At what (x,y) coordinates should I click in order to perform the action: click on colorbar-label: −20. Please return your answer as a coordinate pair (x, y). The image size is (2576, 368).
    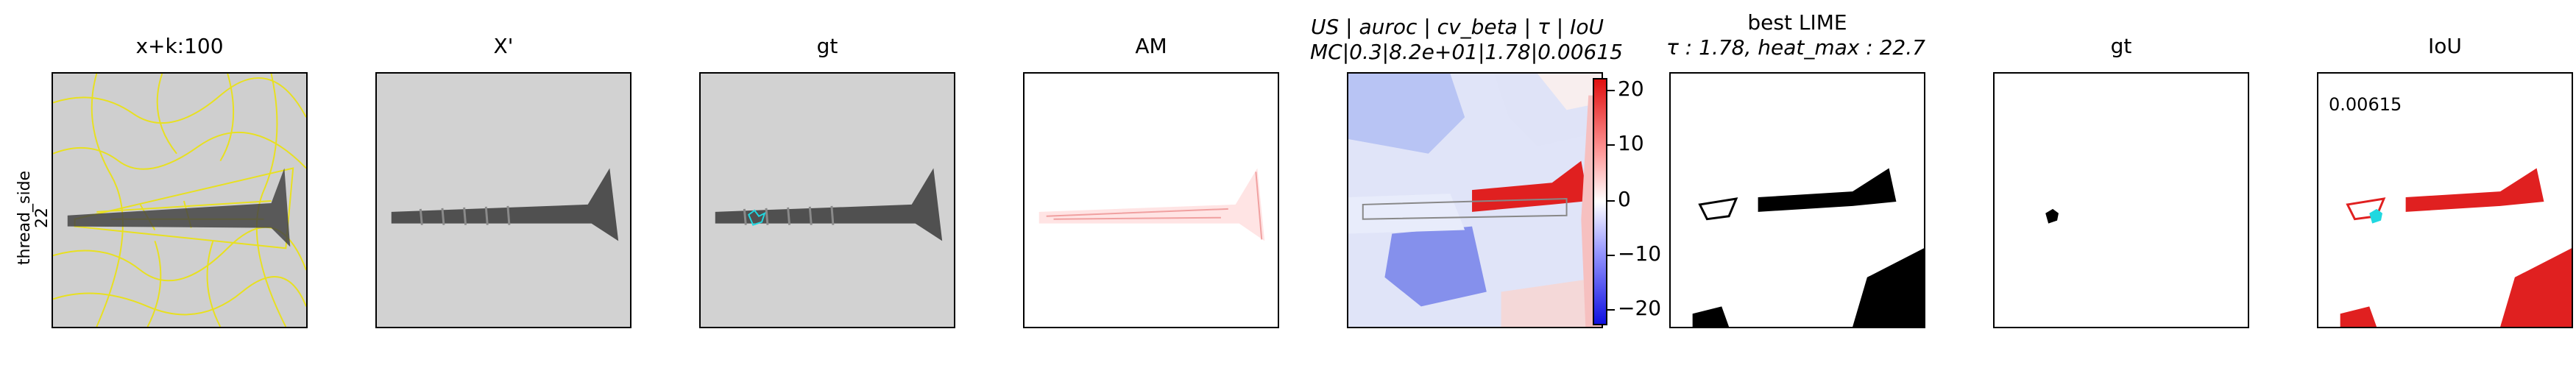
    Looking at the image, I should click on (1640, 308).